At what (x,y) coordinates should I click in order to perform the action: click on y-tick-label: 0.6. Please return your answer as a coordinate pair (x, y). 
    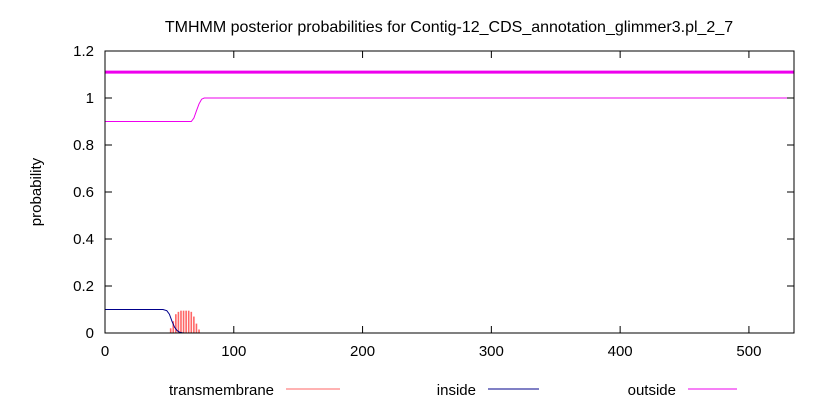
    Looking at the image, I should click on (83, 192).